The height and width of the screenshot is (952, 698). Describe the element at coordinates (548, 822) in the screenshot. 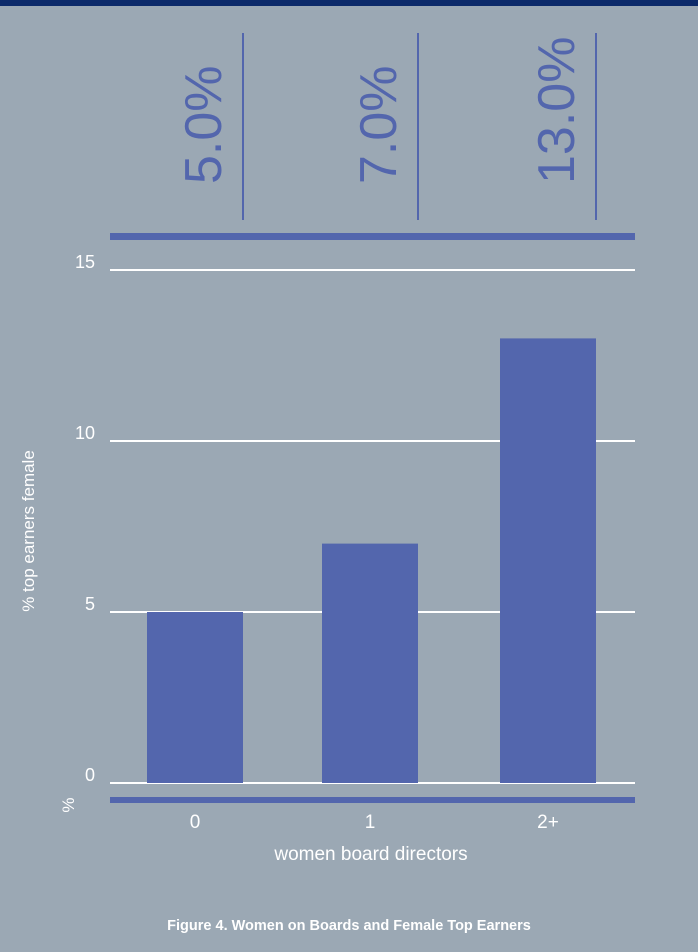

I see `x-tick-label: 2+` at that location.